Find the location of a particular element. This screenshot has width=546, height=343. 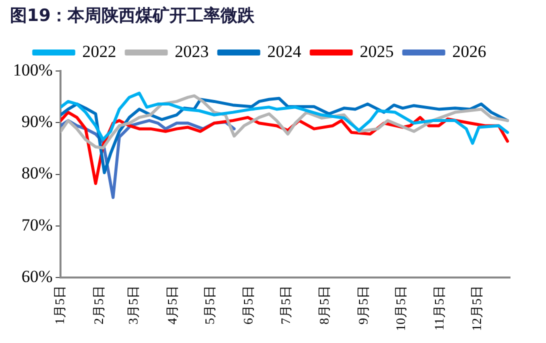

y-tick-label: 60% is located at coordinates (37, 276).